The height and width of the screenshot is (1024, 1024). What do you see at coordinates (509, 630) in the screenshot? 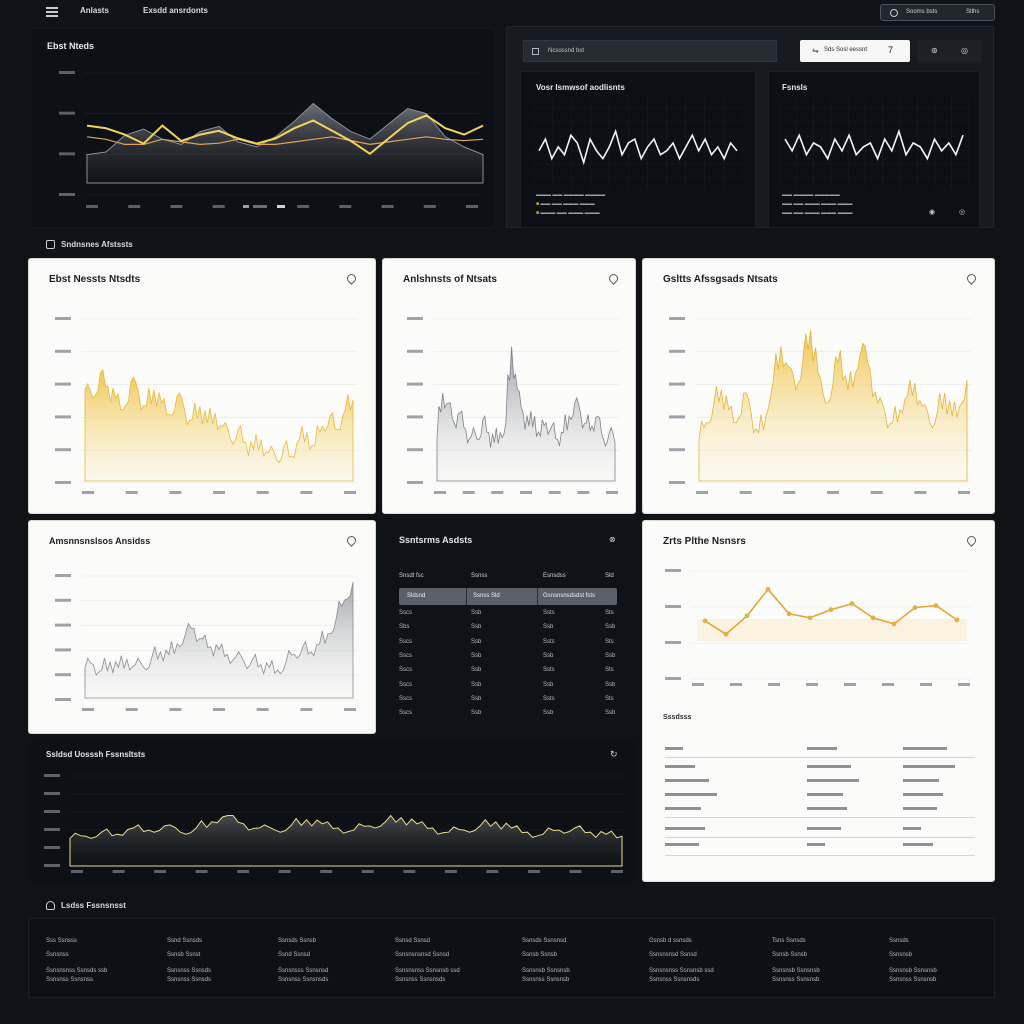
I see `table-row: Sbs Ssb Ssb Ssb` at bounding box center [509, 630].